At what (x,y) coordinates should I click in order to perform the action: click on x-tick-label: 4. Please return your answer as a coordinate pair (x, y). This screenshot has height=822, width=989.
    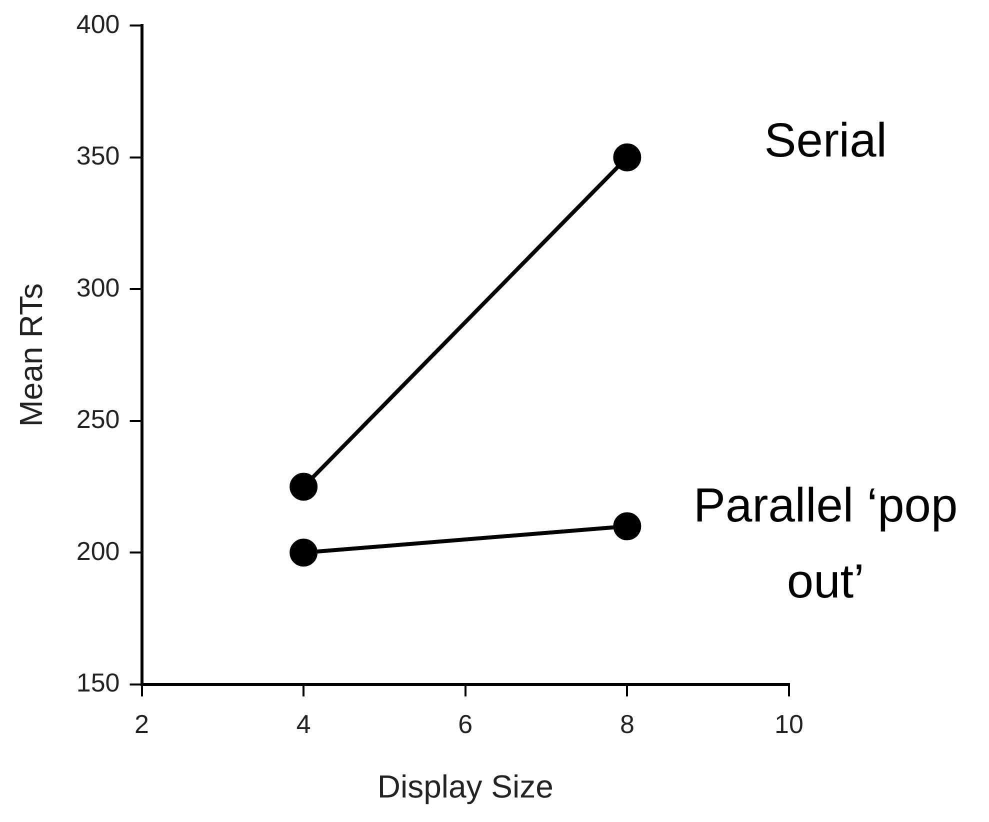
    Looking at the image, I should click on (303, 724).